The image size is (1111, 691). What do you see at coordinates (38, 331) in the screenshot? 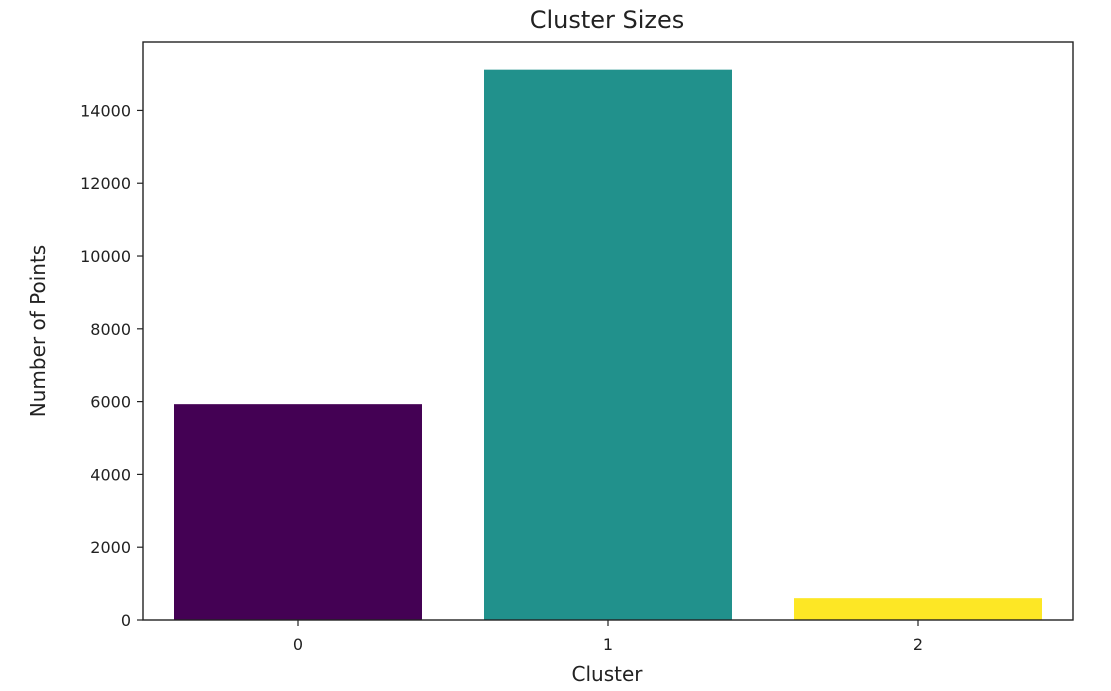
I see `y-axis-label: Number of Points` at bounding box center [38, 331].